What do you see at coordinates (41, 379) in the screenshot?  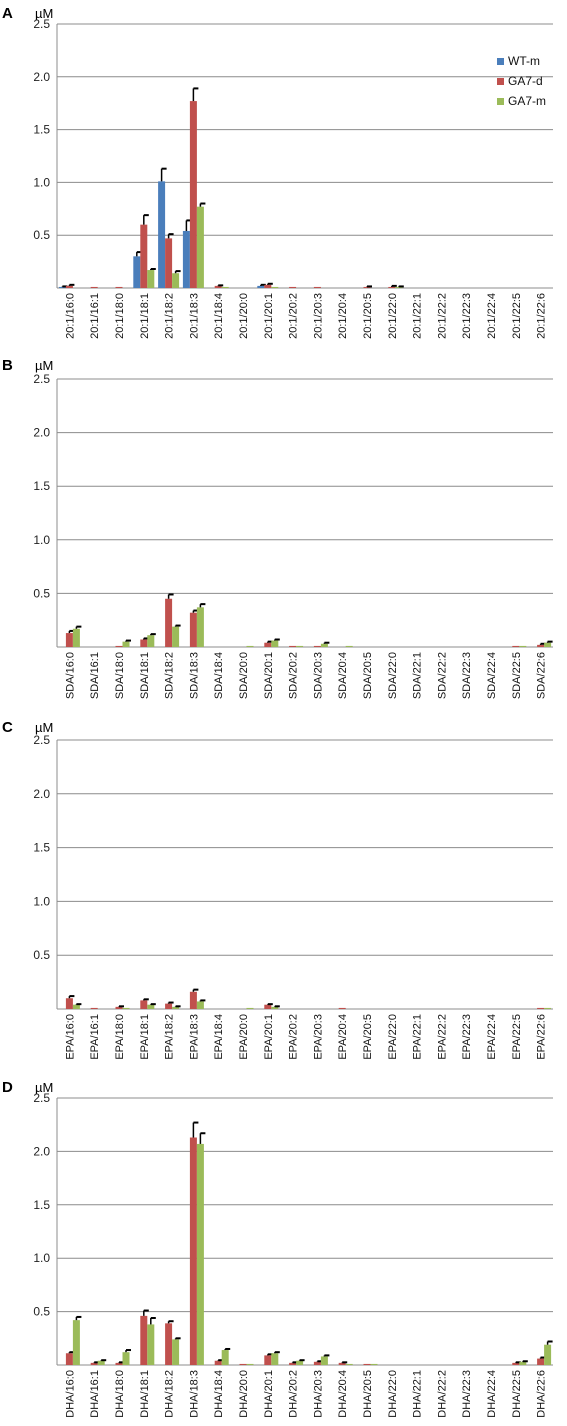 I see `y-tick-label: 2.5` at bounding box center [41, 379].